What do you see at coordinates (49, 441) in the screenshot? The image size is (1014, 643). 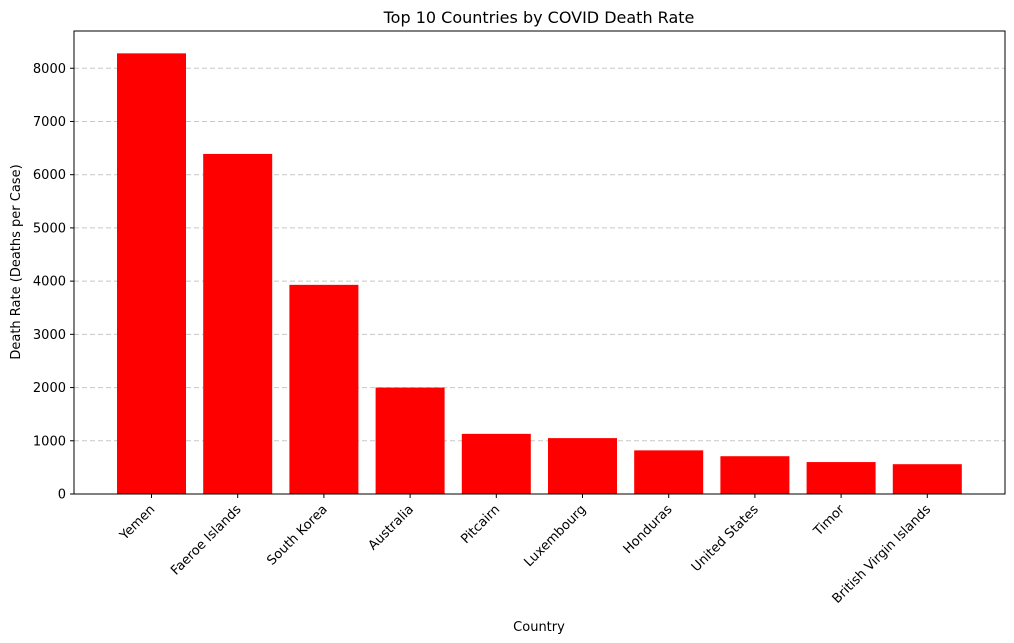 I see `y-tick-label: 1000` at bounding box center [49, 441].